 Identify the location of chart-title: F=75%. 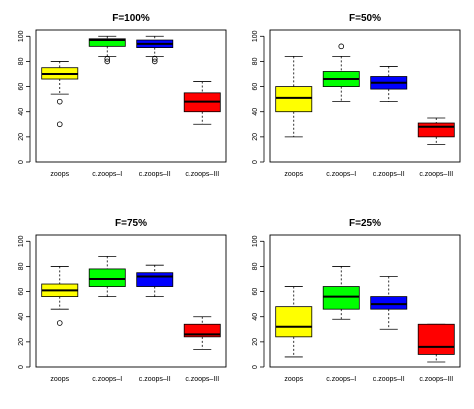
(131, 223).